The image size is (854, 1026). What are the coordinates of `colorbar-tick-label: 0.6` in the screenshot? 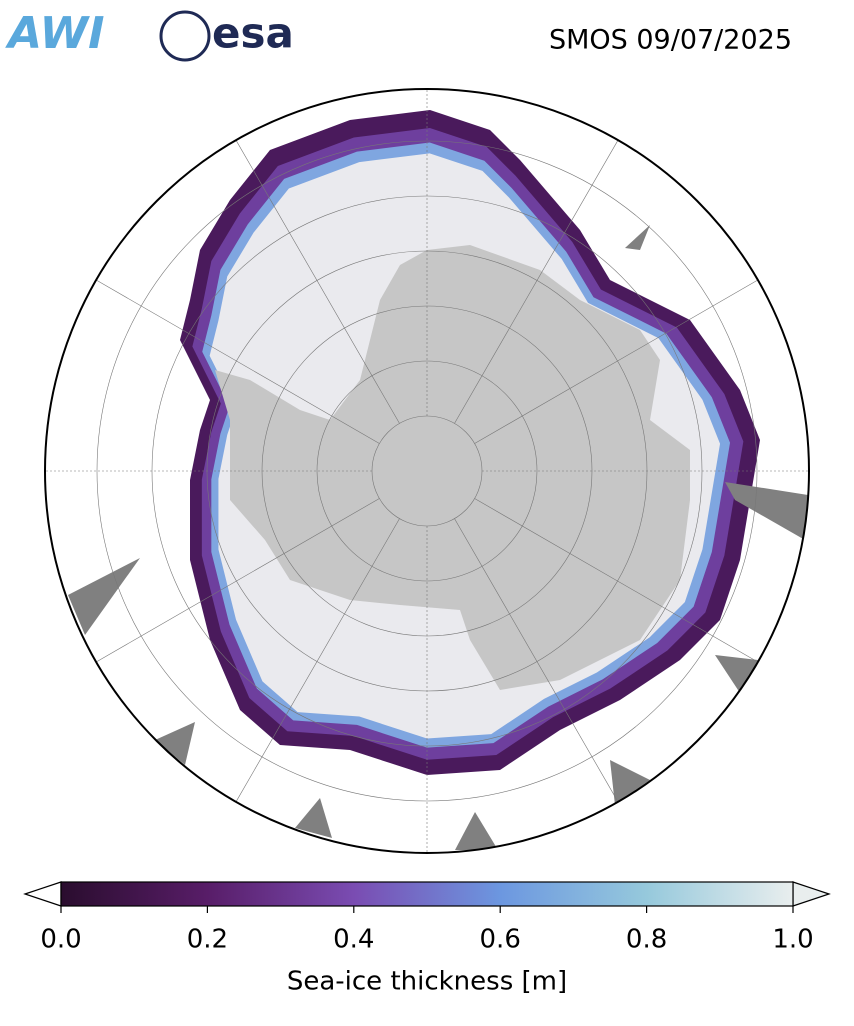 It's located at (500, 940).